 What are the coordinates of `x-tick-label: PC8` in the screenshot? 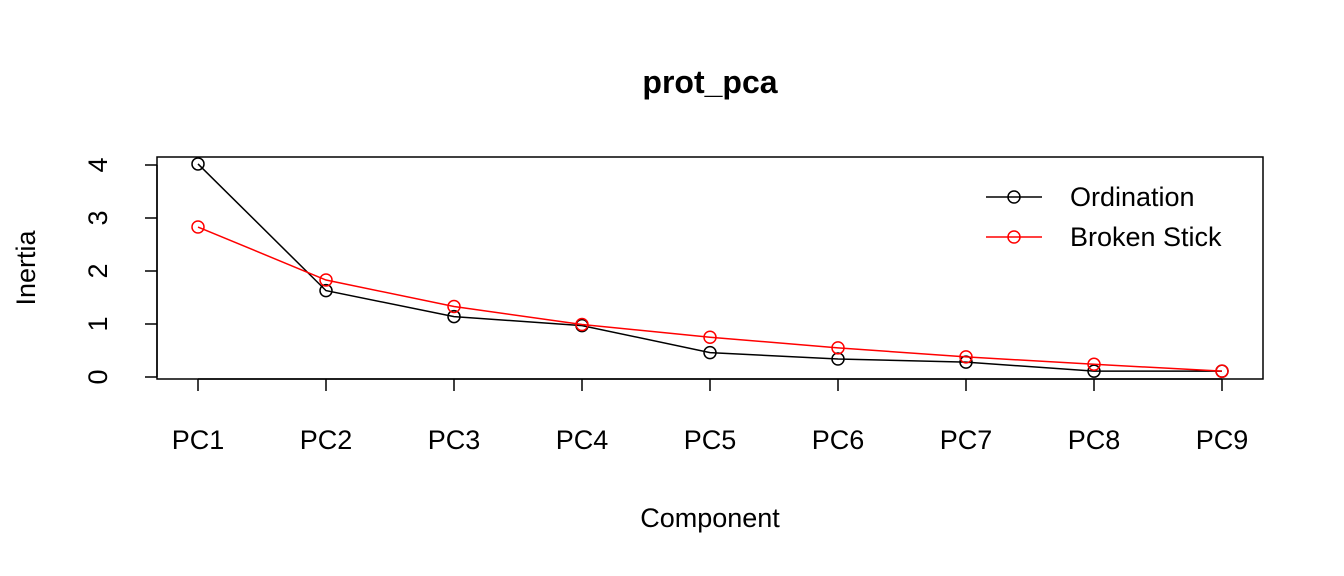 It's located at (1094, 440).